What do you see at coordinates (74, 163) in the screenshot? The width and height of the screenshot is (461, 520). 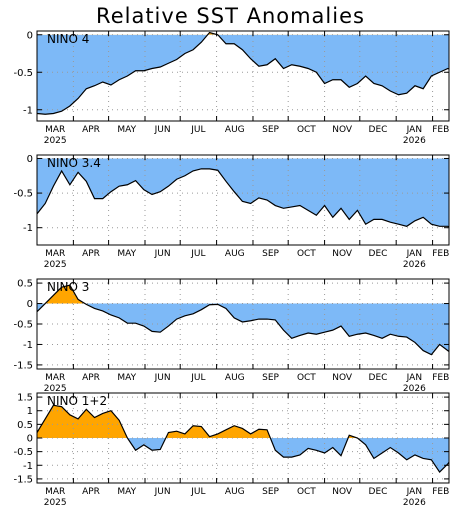 I see `panel-label: NINO 3.4` at bounding box center [74, 163].